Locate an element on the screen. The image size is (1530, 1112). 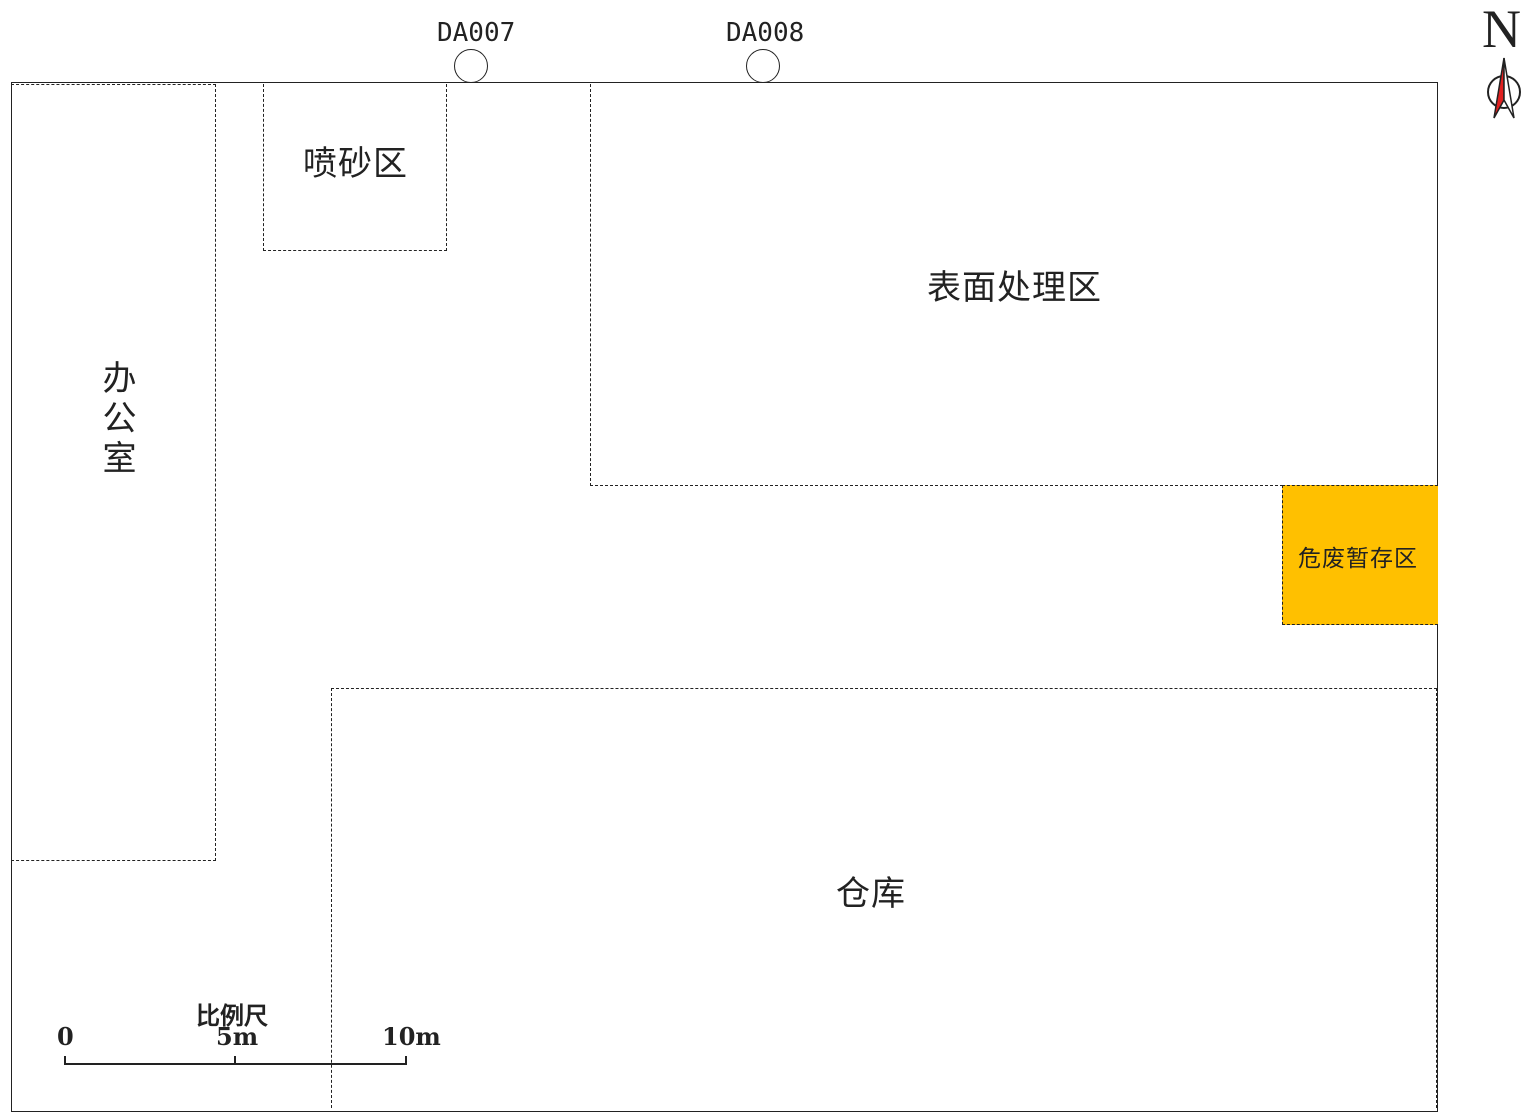
zone-office is located at coordinates (113, 472).